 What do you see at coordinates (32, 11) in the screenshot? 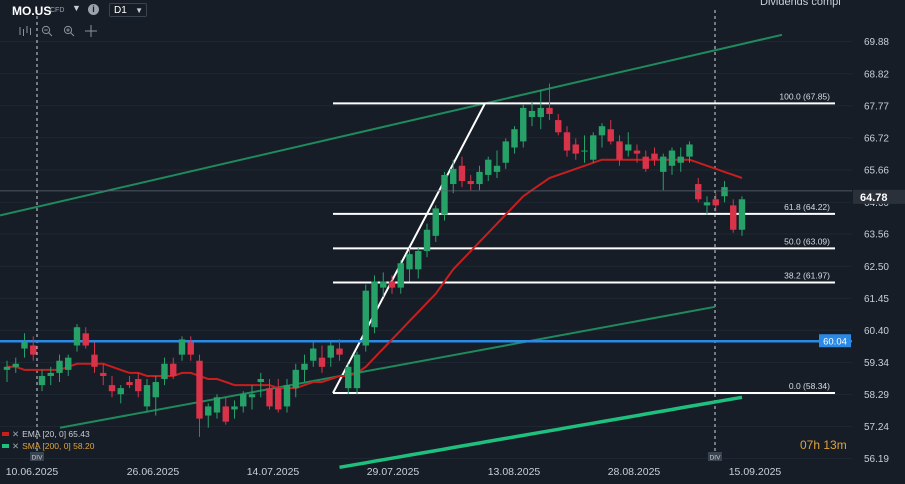
I see `symbol-name: MO.US` at bounding box center [32, 11].